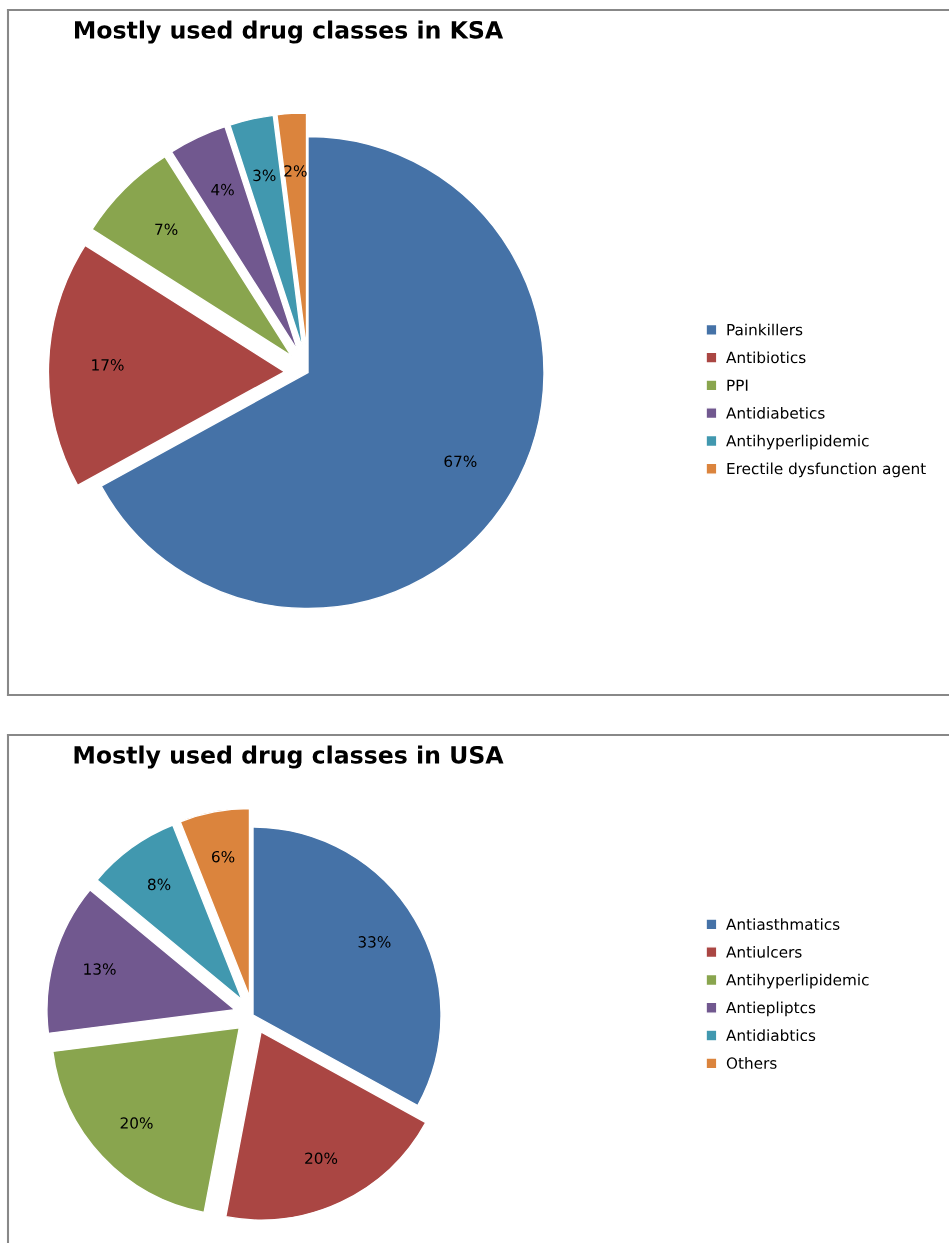 Image resolution: width=949 pixels, height=1243 pixels. What do you see at coordinates (264, 175) in the screenshot?
I see `data-label: 3%` at bounding box center [264, 175].